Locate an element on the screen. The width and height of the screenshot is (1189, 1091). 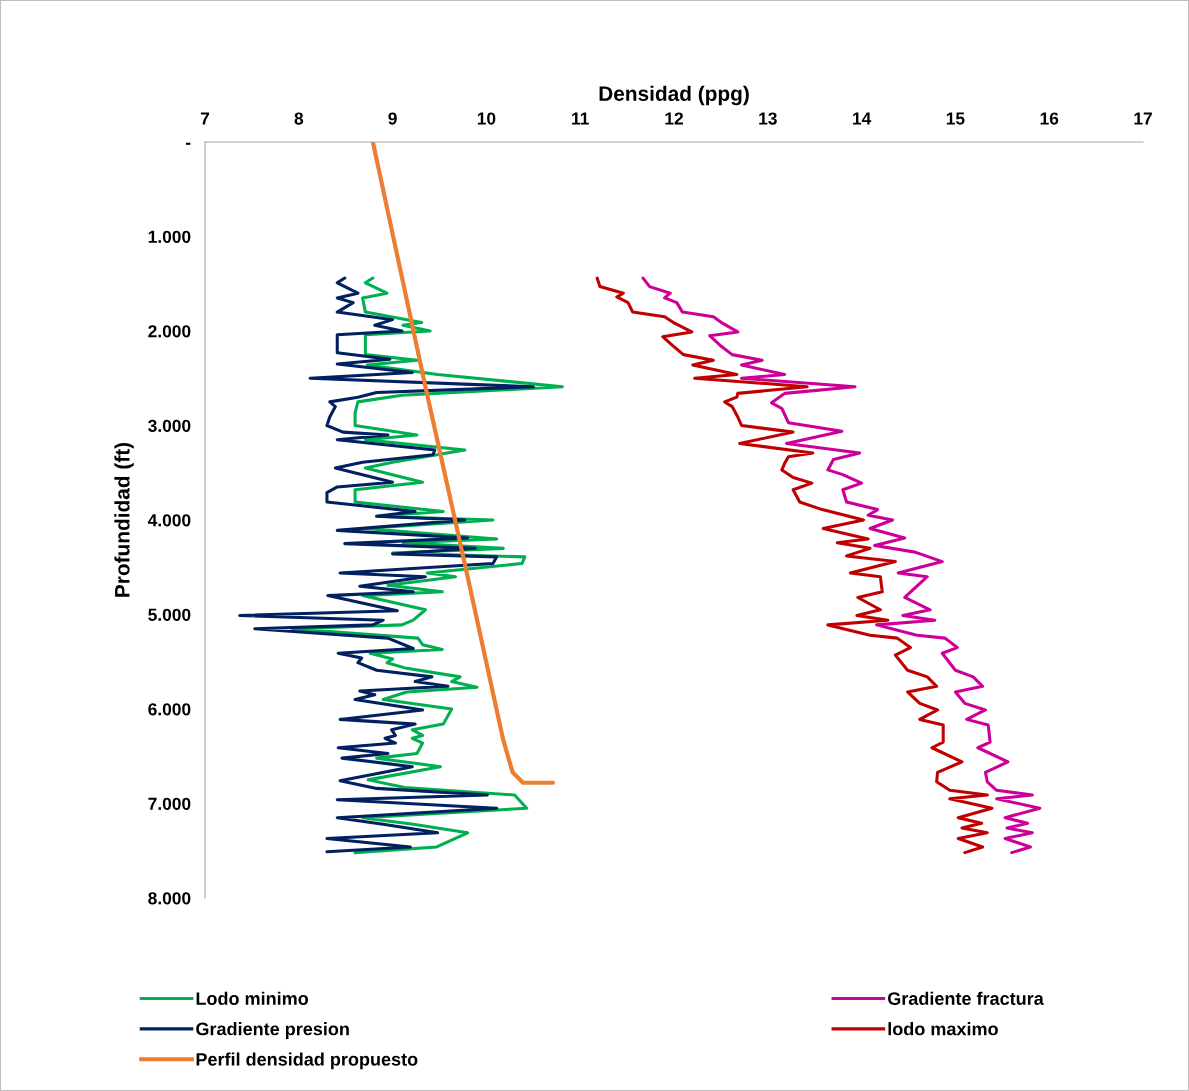
x-tick-label: 14 is located at coordinates (862, 118).